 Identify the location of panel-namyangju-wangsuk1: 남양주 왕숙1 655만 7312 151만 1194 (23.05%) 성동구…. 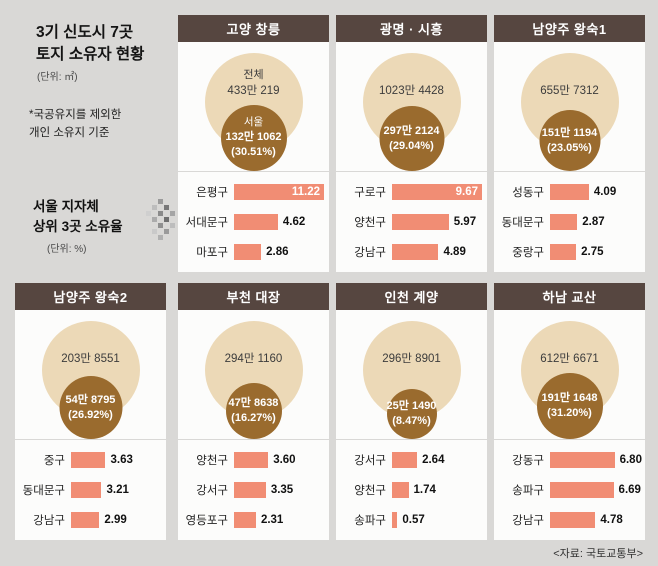
(569, 143).